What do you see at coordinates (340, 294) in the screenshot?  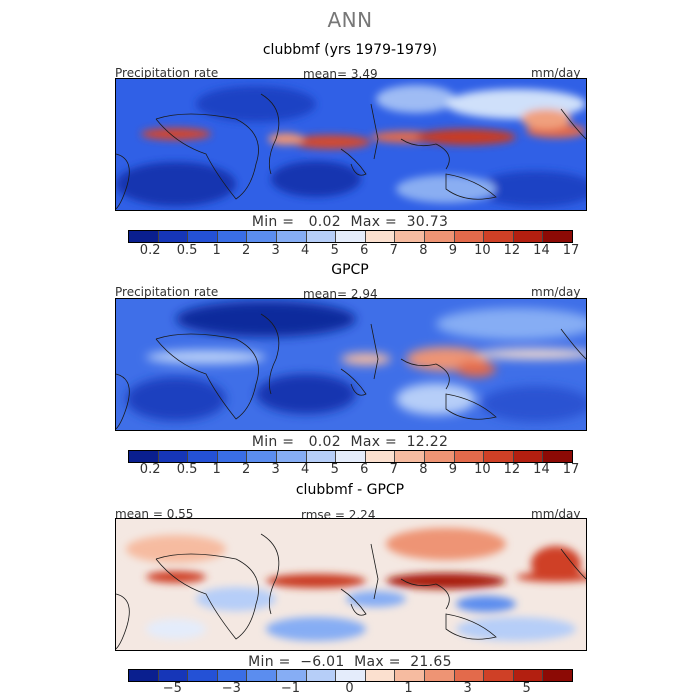 I see `panel-mean-label: mean= 2.94` at bounding box center [340, 294].